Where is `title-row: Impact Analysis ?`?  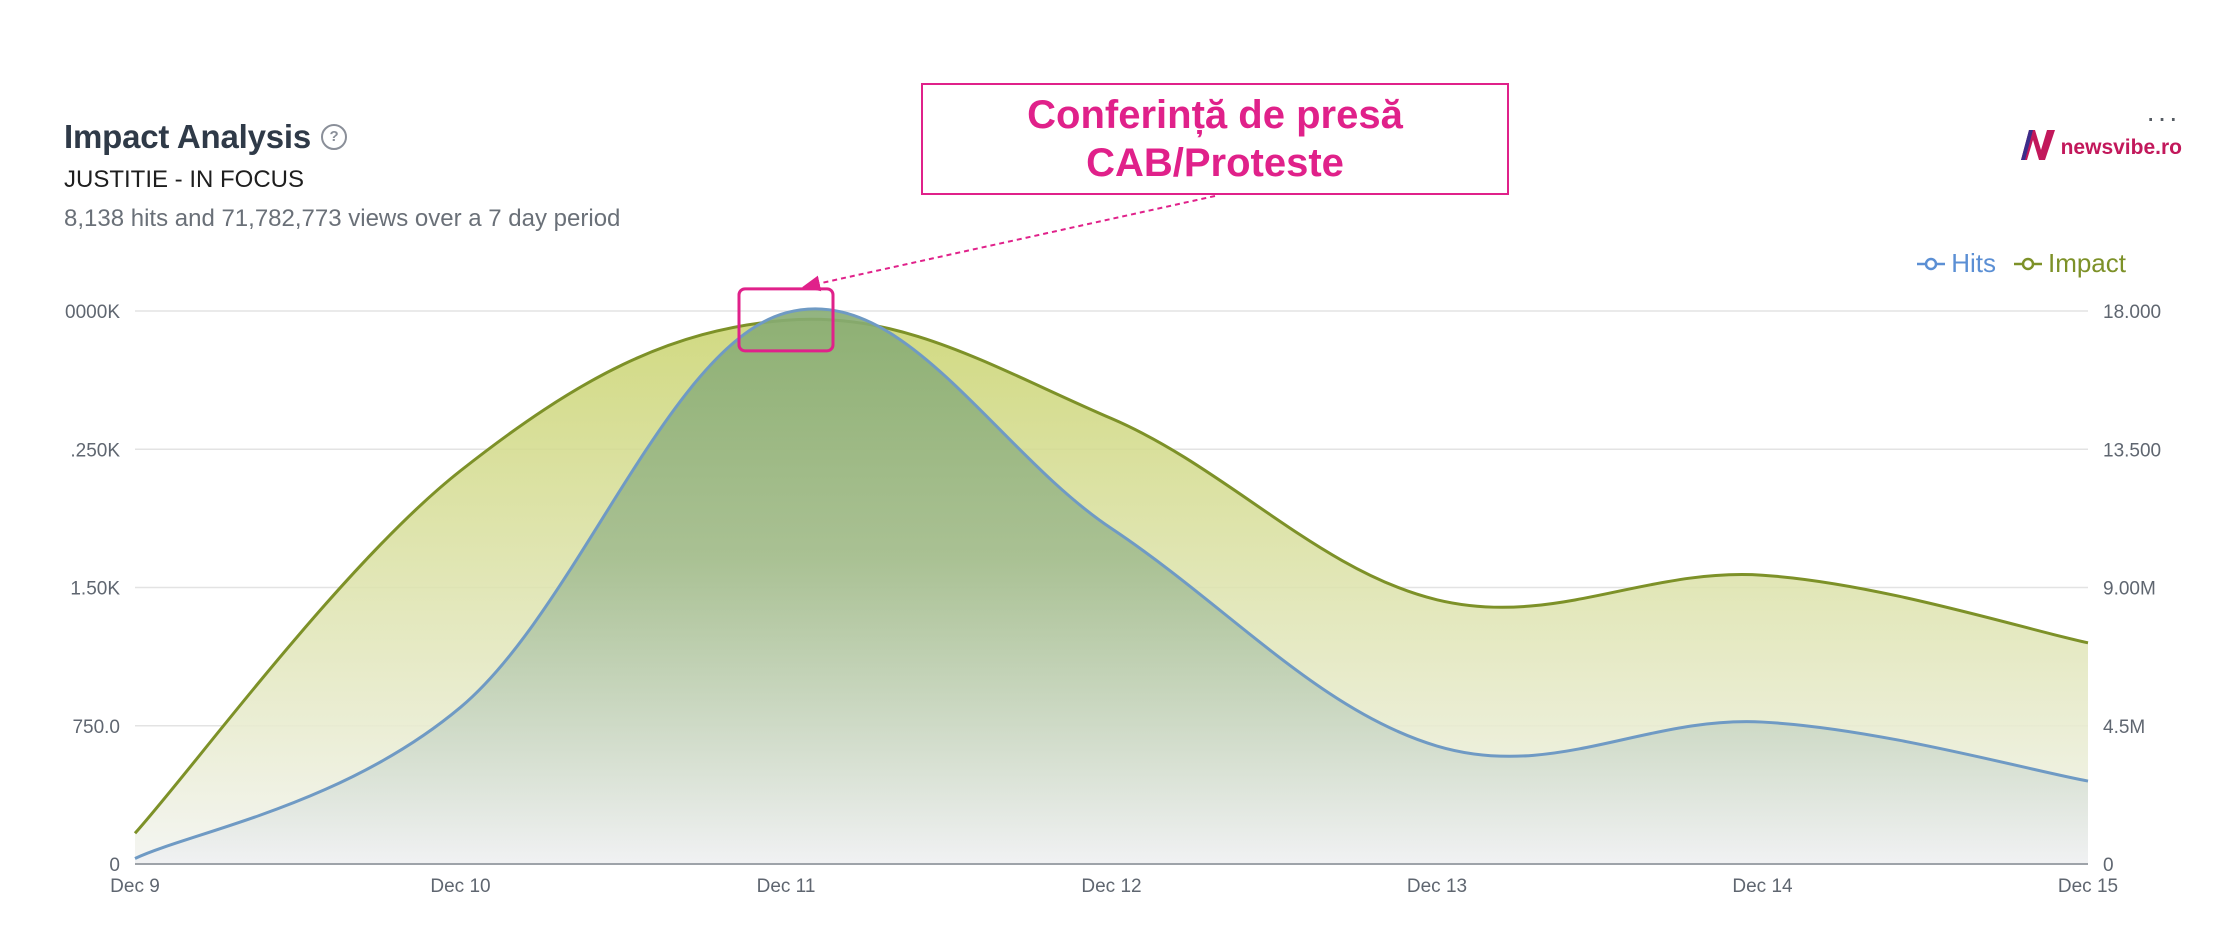
title-row: Impact Analysis ? is located at coordinates (342, 137).